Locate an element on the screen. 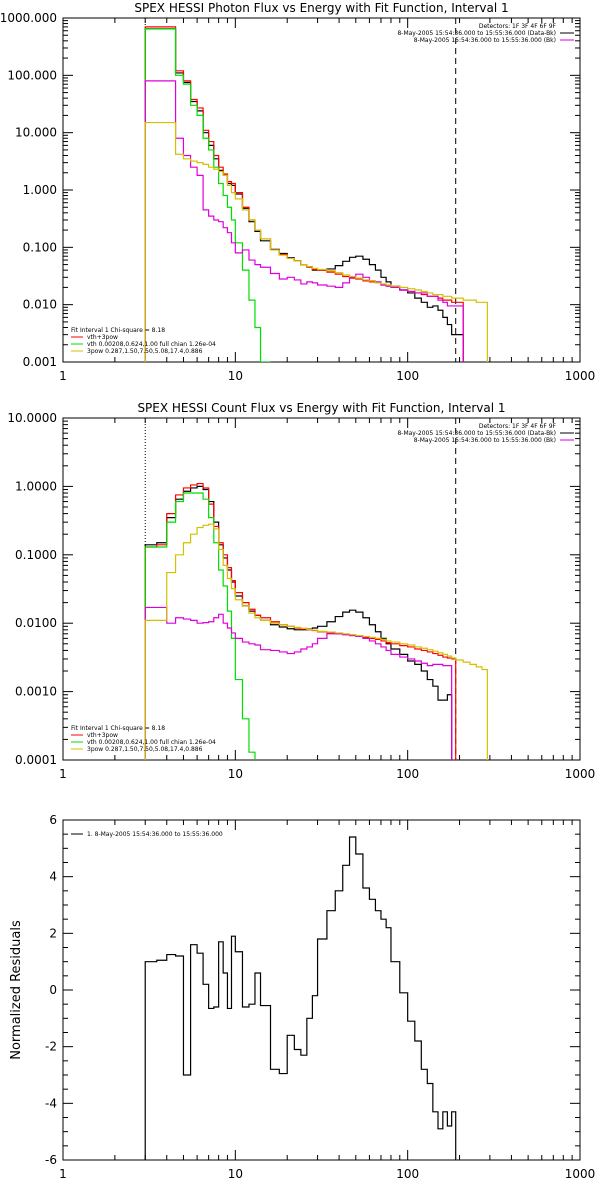 This screenshot has height=1200, width=600. y-tick-label: 0.1000 is located at coordinates (36, 555).